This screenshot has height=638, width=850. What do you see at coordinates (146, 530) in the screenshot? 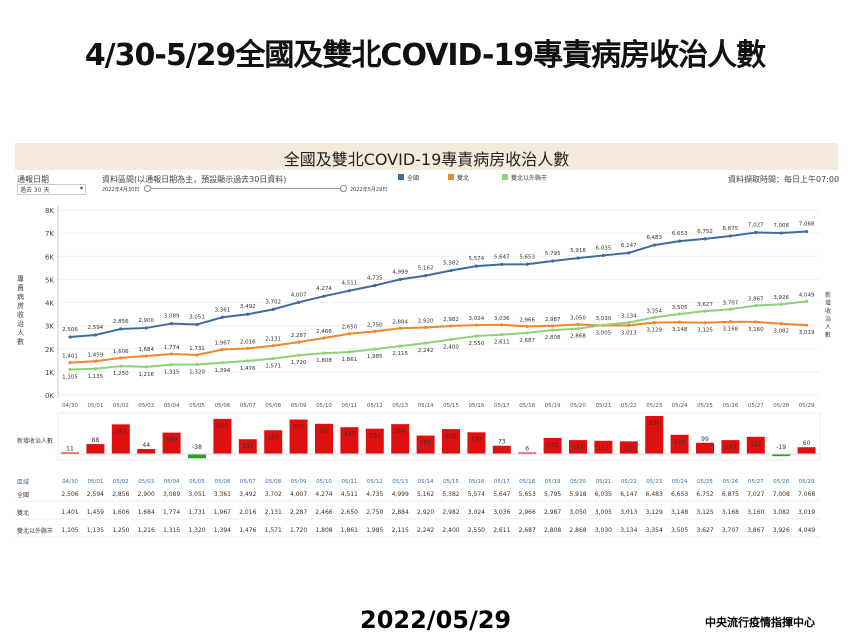
I see `table-cell: 1,216` at bounding box center [146, 530].